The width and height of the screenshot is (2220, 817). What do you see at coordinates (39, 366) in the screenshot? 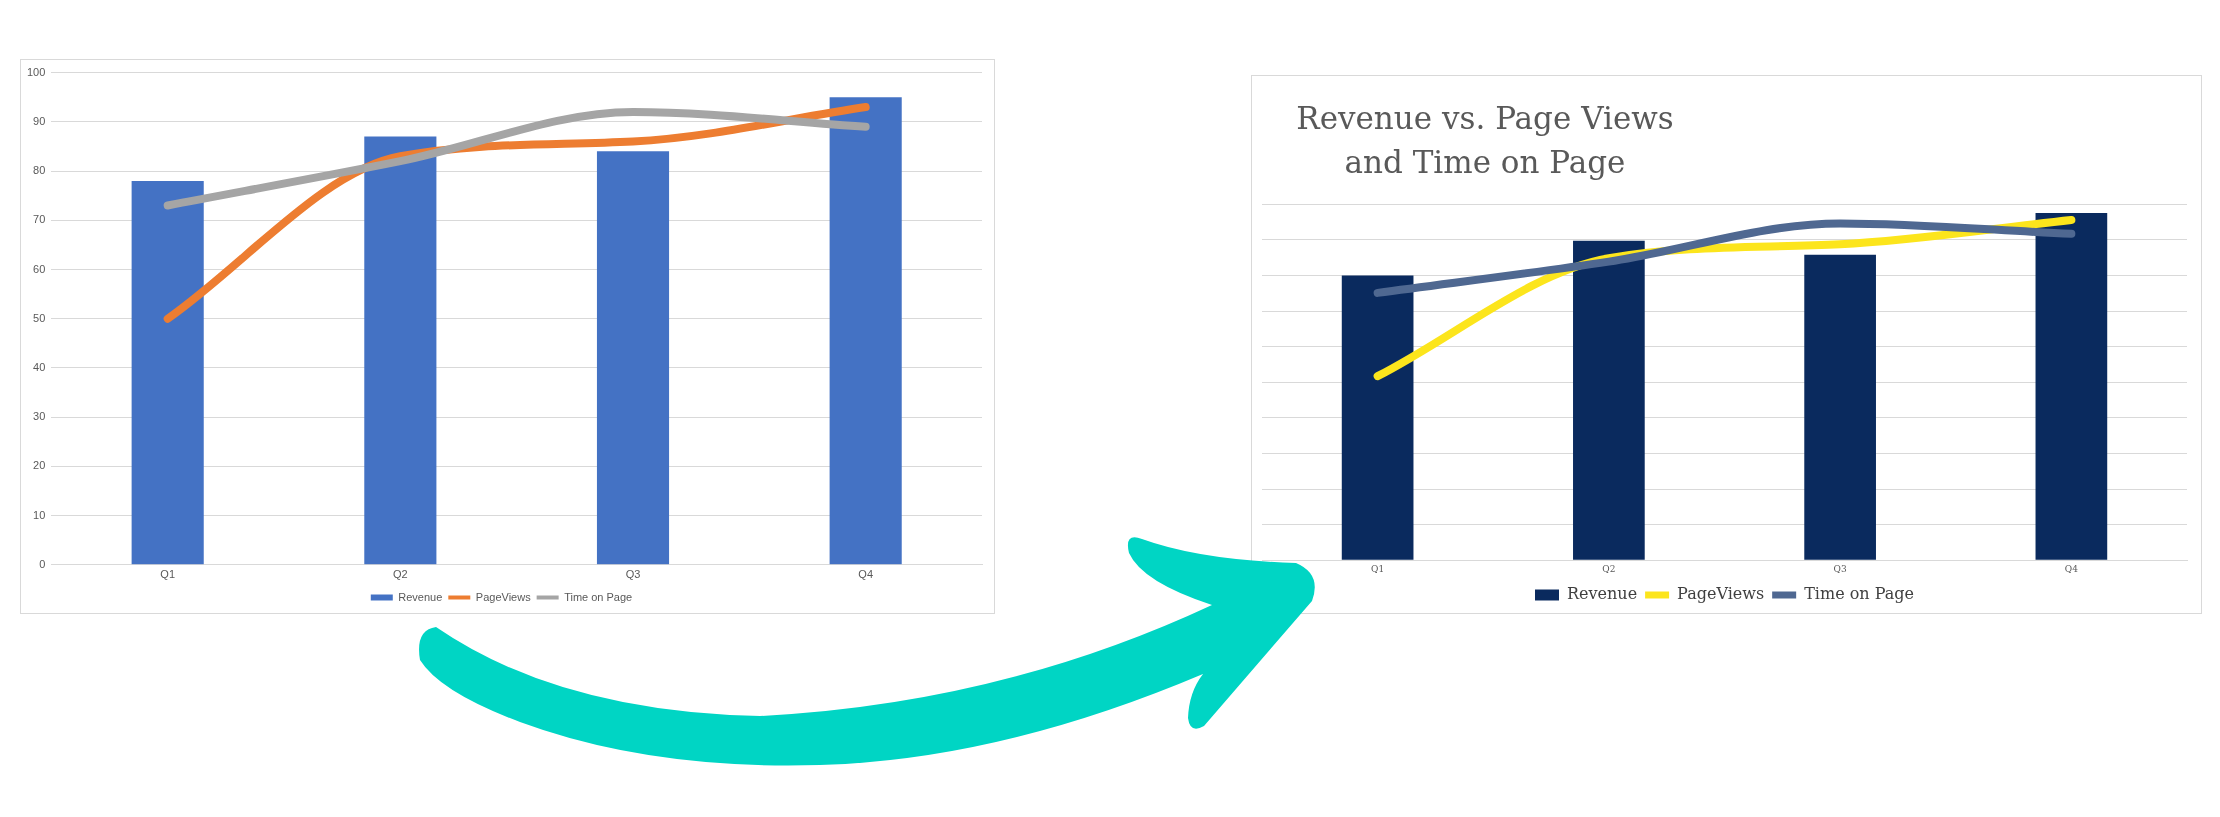
I see `y-tick-label: 40` at bounding box center [39, 366].